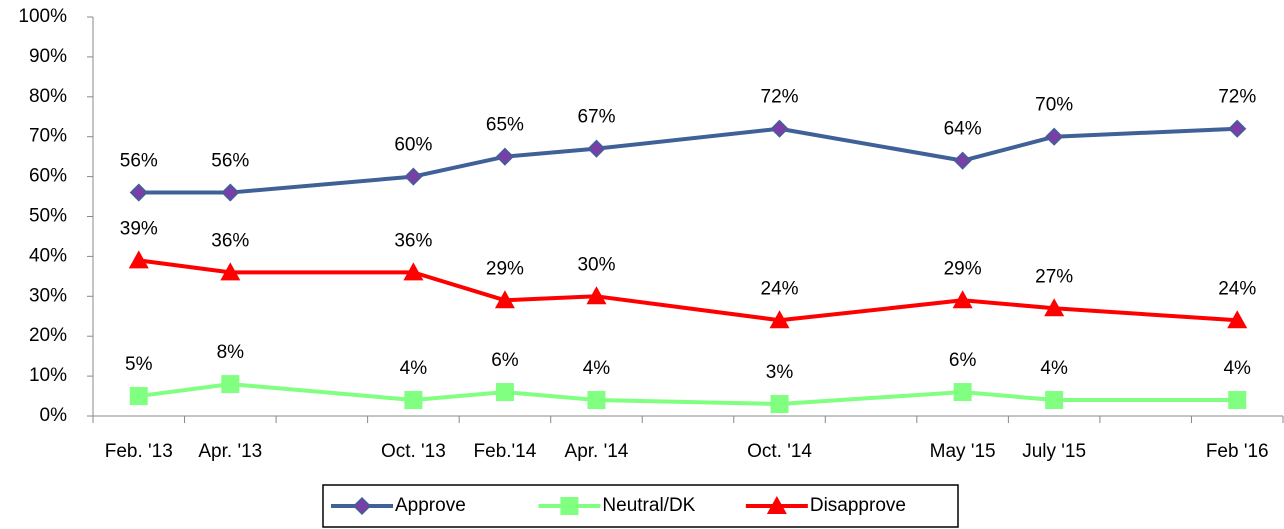 This screenshot has height=529, width=1284. What do you see at coordinates (505, 451) in the screenshot?
I see `x-tick-label: Feb.'14` at bounding box center [505, 451].